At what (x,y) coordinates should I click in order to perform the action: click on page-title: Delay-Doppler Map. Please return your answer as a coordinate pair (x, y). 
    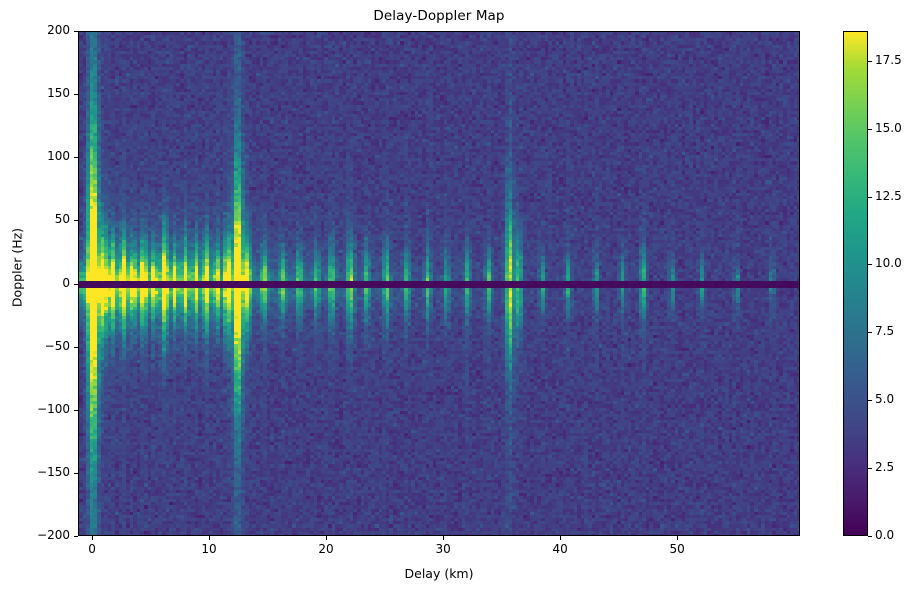
    Looking at the image, I should click on (439, 16).